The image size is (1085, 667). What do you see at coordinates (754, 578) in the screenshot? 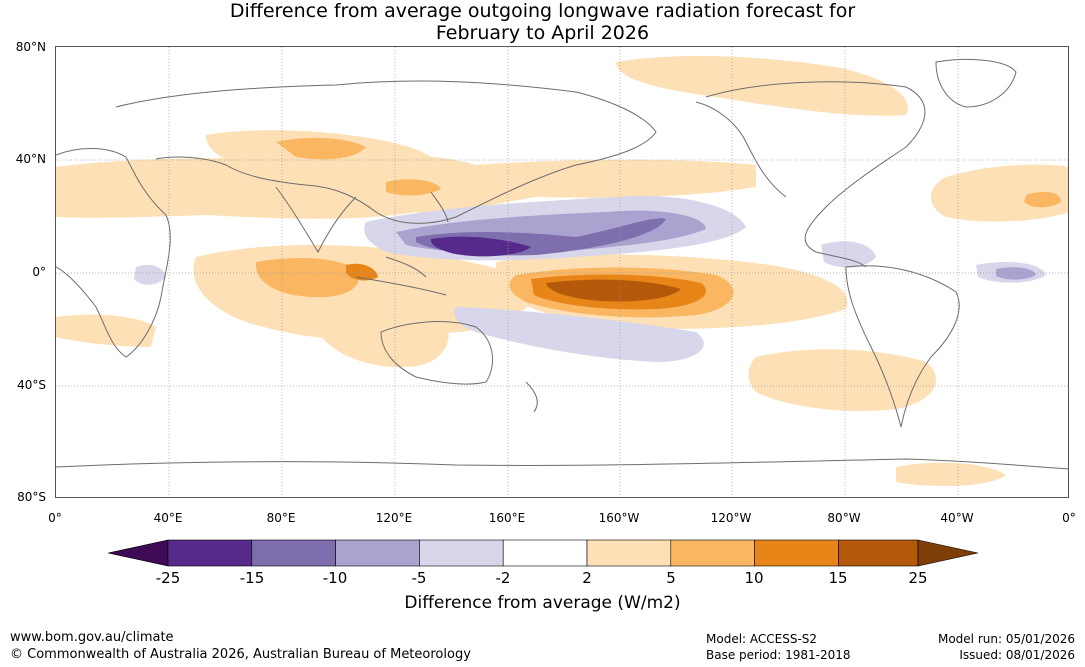
I see `colorbar-tick: 10` at bounding box center [754, 578].